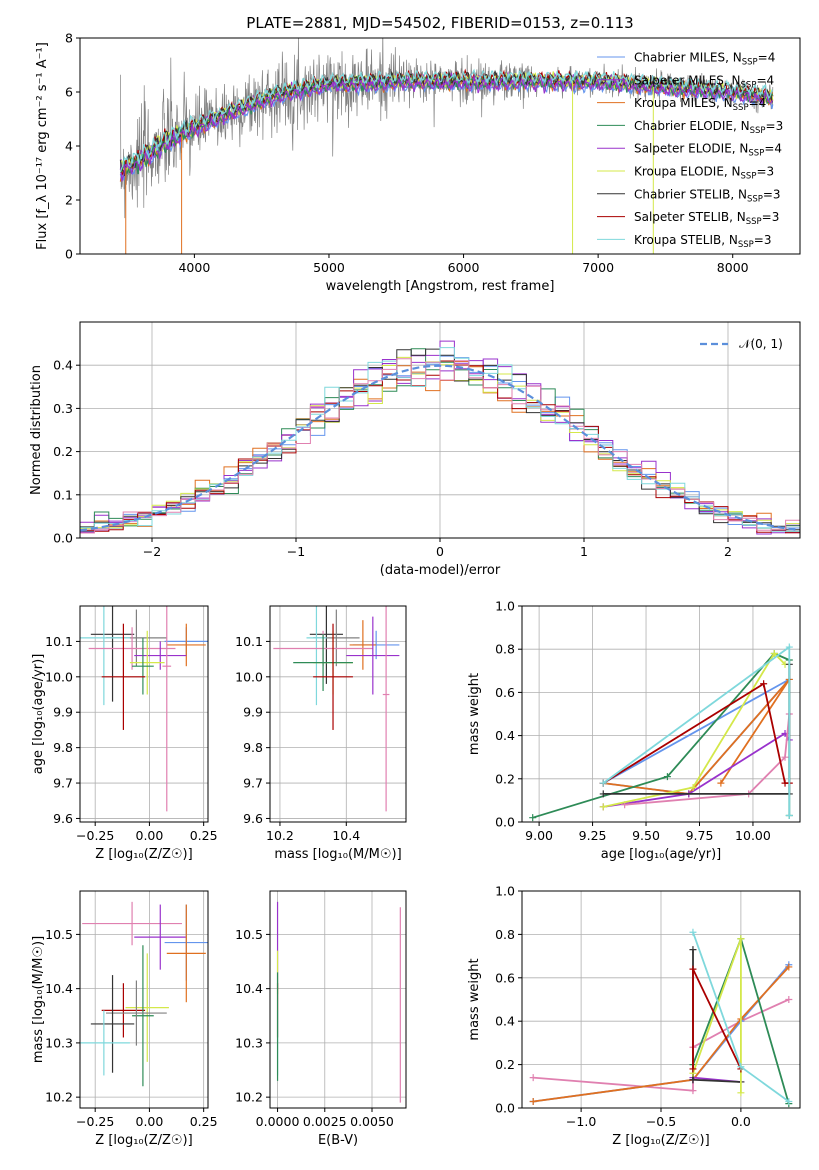 This screenshot has width=819, height=1170. I want to click on y-tick-label: 10.4, so click(249, 988).